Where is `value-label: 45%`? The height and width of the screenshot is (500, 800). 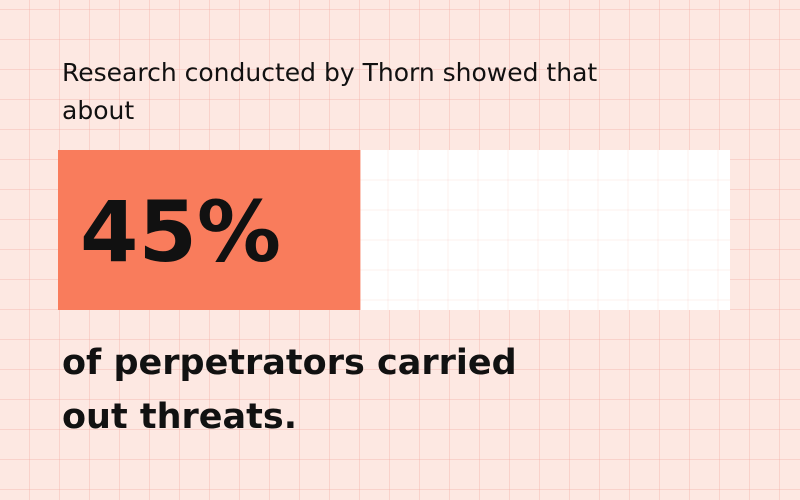
value-label: 45% is located at coordinates (180, 232).